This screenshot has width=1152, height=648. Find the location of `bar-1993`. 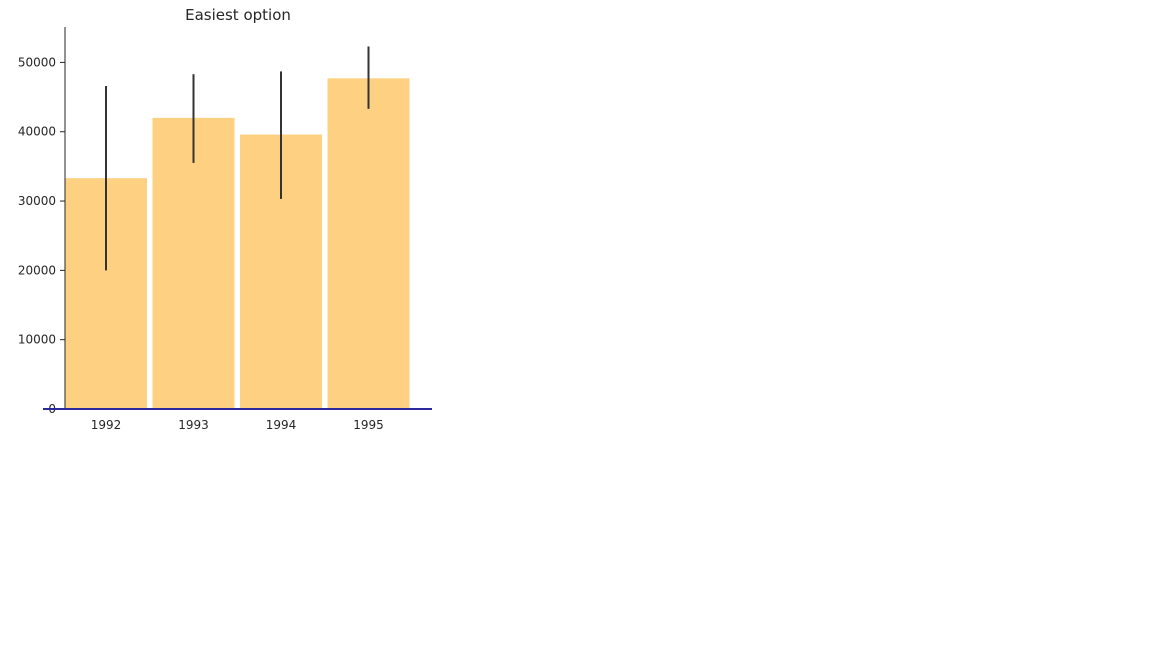

bar-1993 is located at coordinates (193, 263).